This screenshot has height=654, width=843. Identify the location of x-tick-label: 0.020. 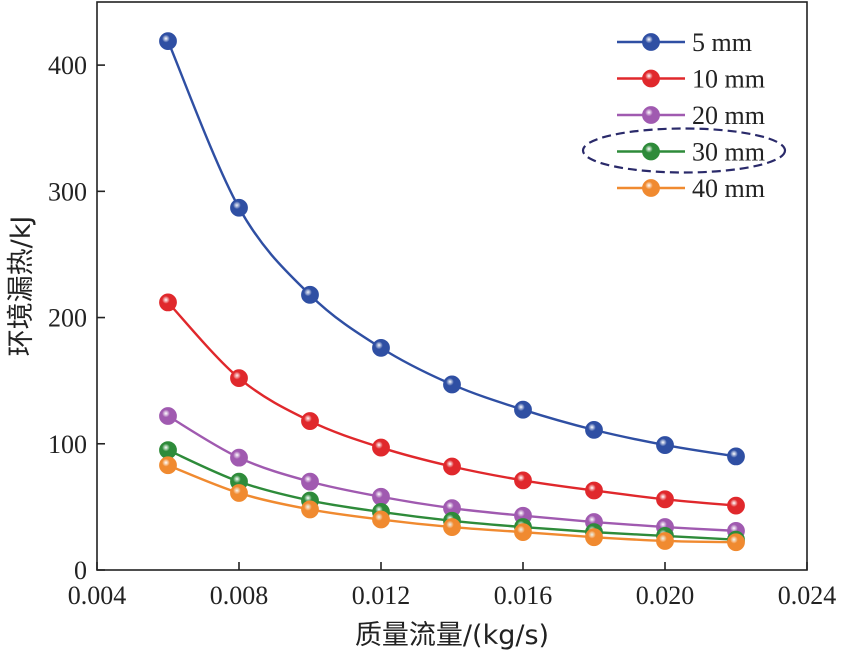
(665, 595).